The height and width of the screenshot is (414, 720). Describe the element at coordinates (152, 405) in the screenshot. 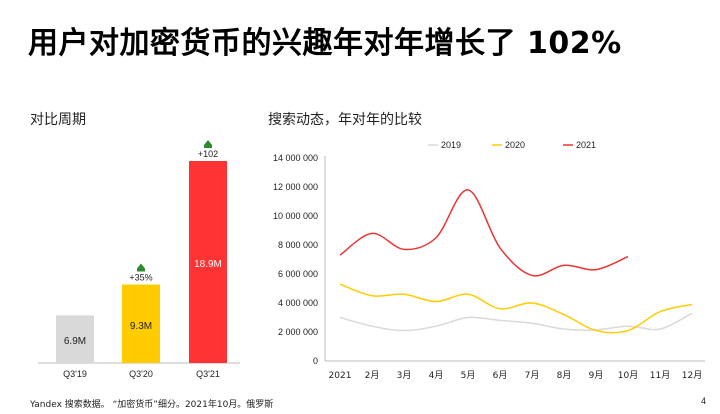

I see `source-footnote: Yandex 搜索数据。 “加密货币”细分。2021年10月。俄罗斯` at that location.